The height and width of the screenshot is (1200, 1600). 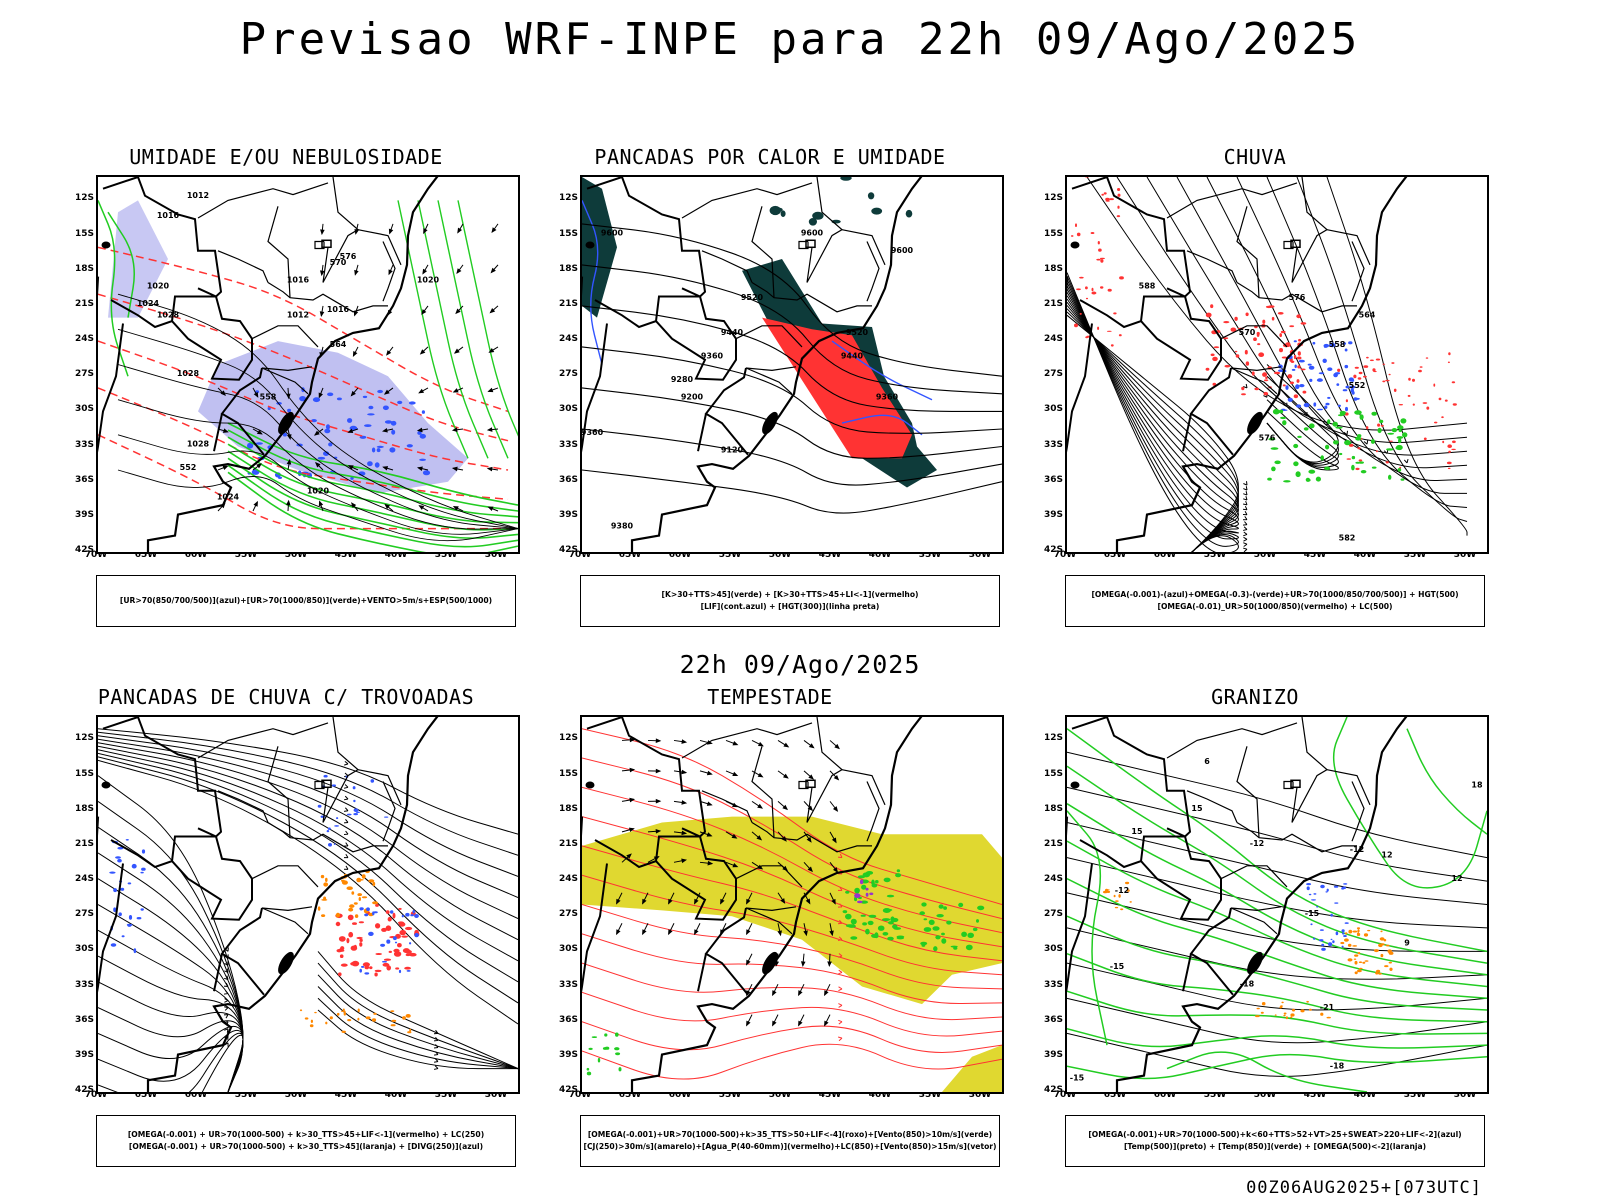 What do you see at coordinates (298, 315) in the screenshot?
I see `contour-label: 1012` at bounding box center [298, 315].